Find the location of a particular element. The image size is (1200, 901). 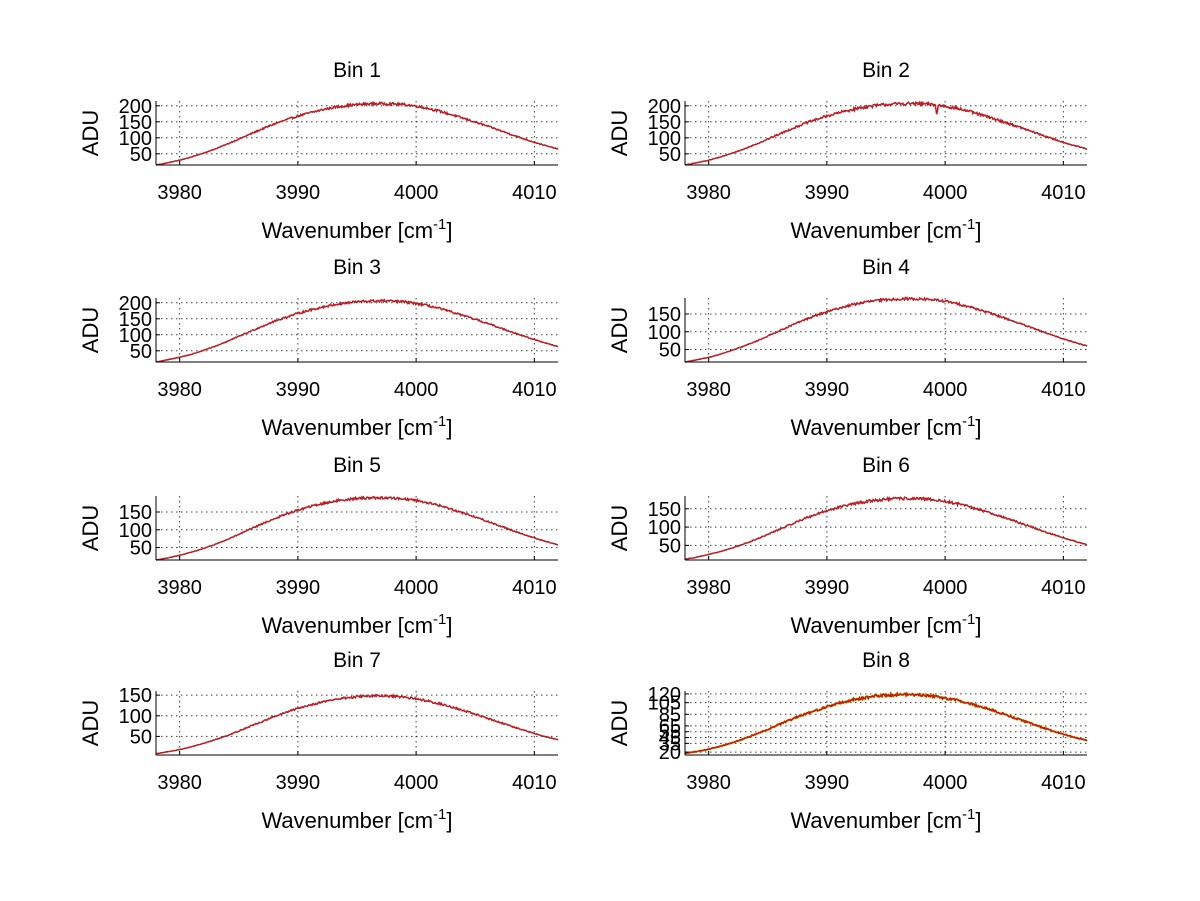

y-tick-label: 85 is located at coordinates (670, 715).